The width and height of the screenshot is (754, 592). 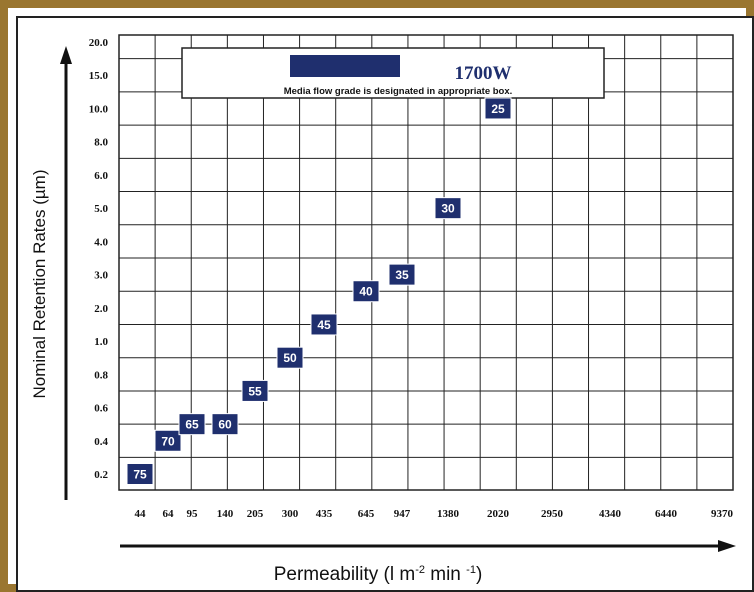 I want to click on x-axis-arrow, so click(x=428, y=546).